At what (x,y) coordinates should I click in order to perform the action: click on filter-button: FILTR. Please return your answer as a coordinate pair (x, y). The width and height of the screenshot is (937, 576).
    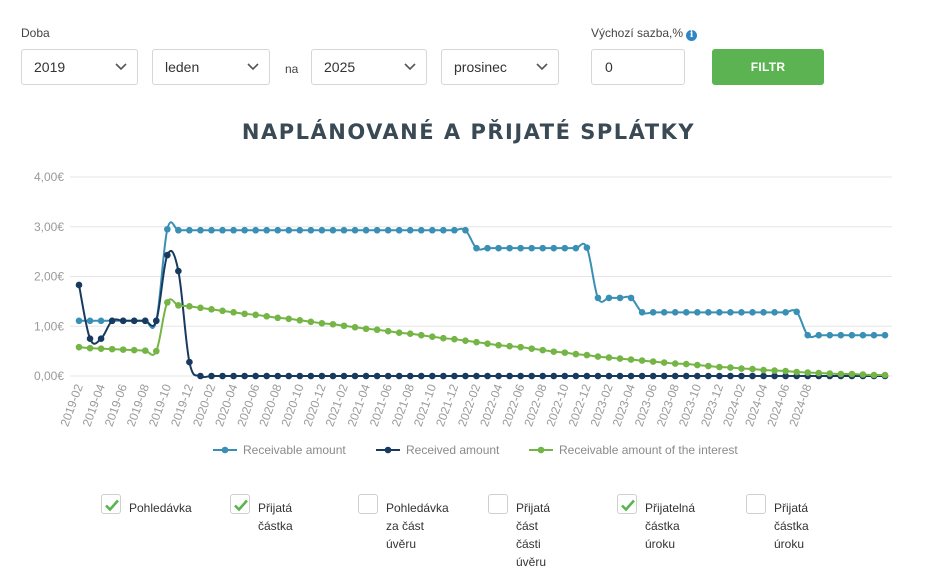
    Looking at the image, I should click on (768, 67).